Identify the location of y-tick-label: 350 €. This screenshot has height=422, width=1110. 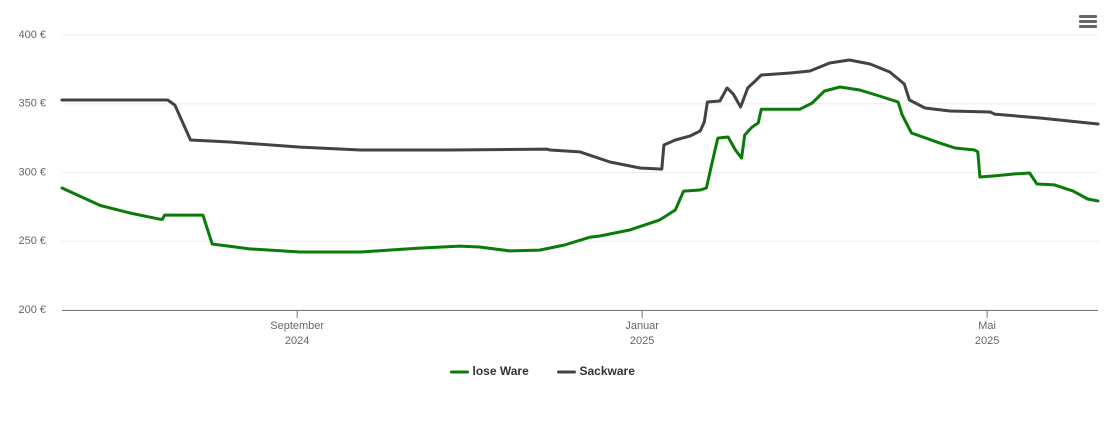
(32, 104).